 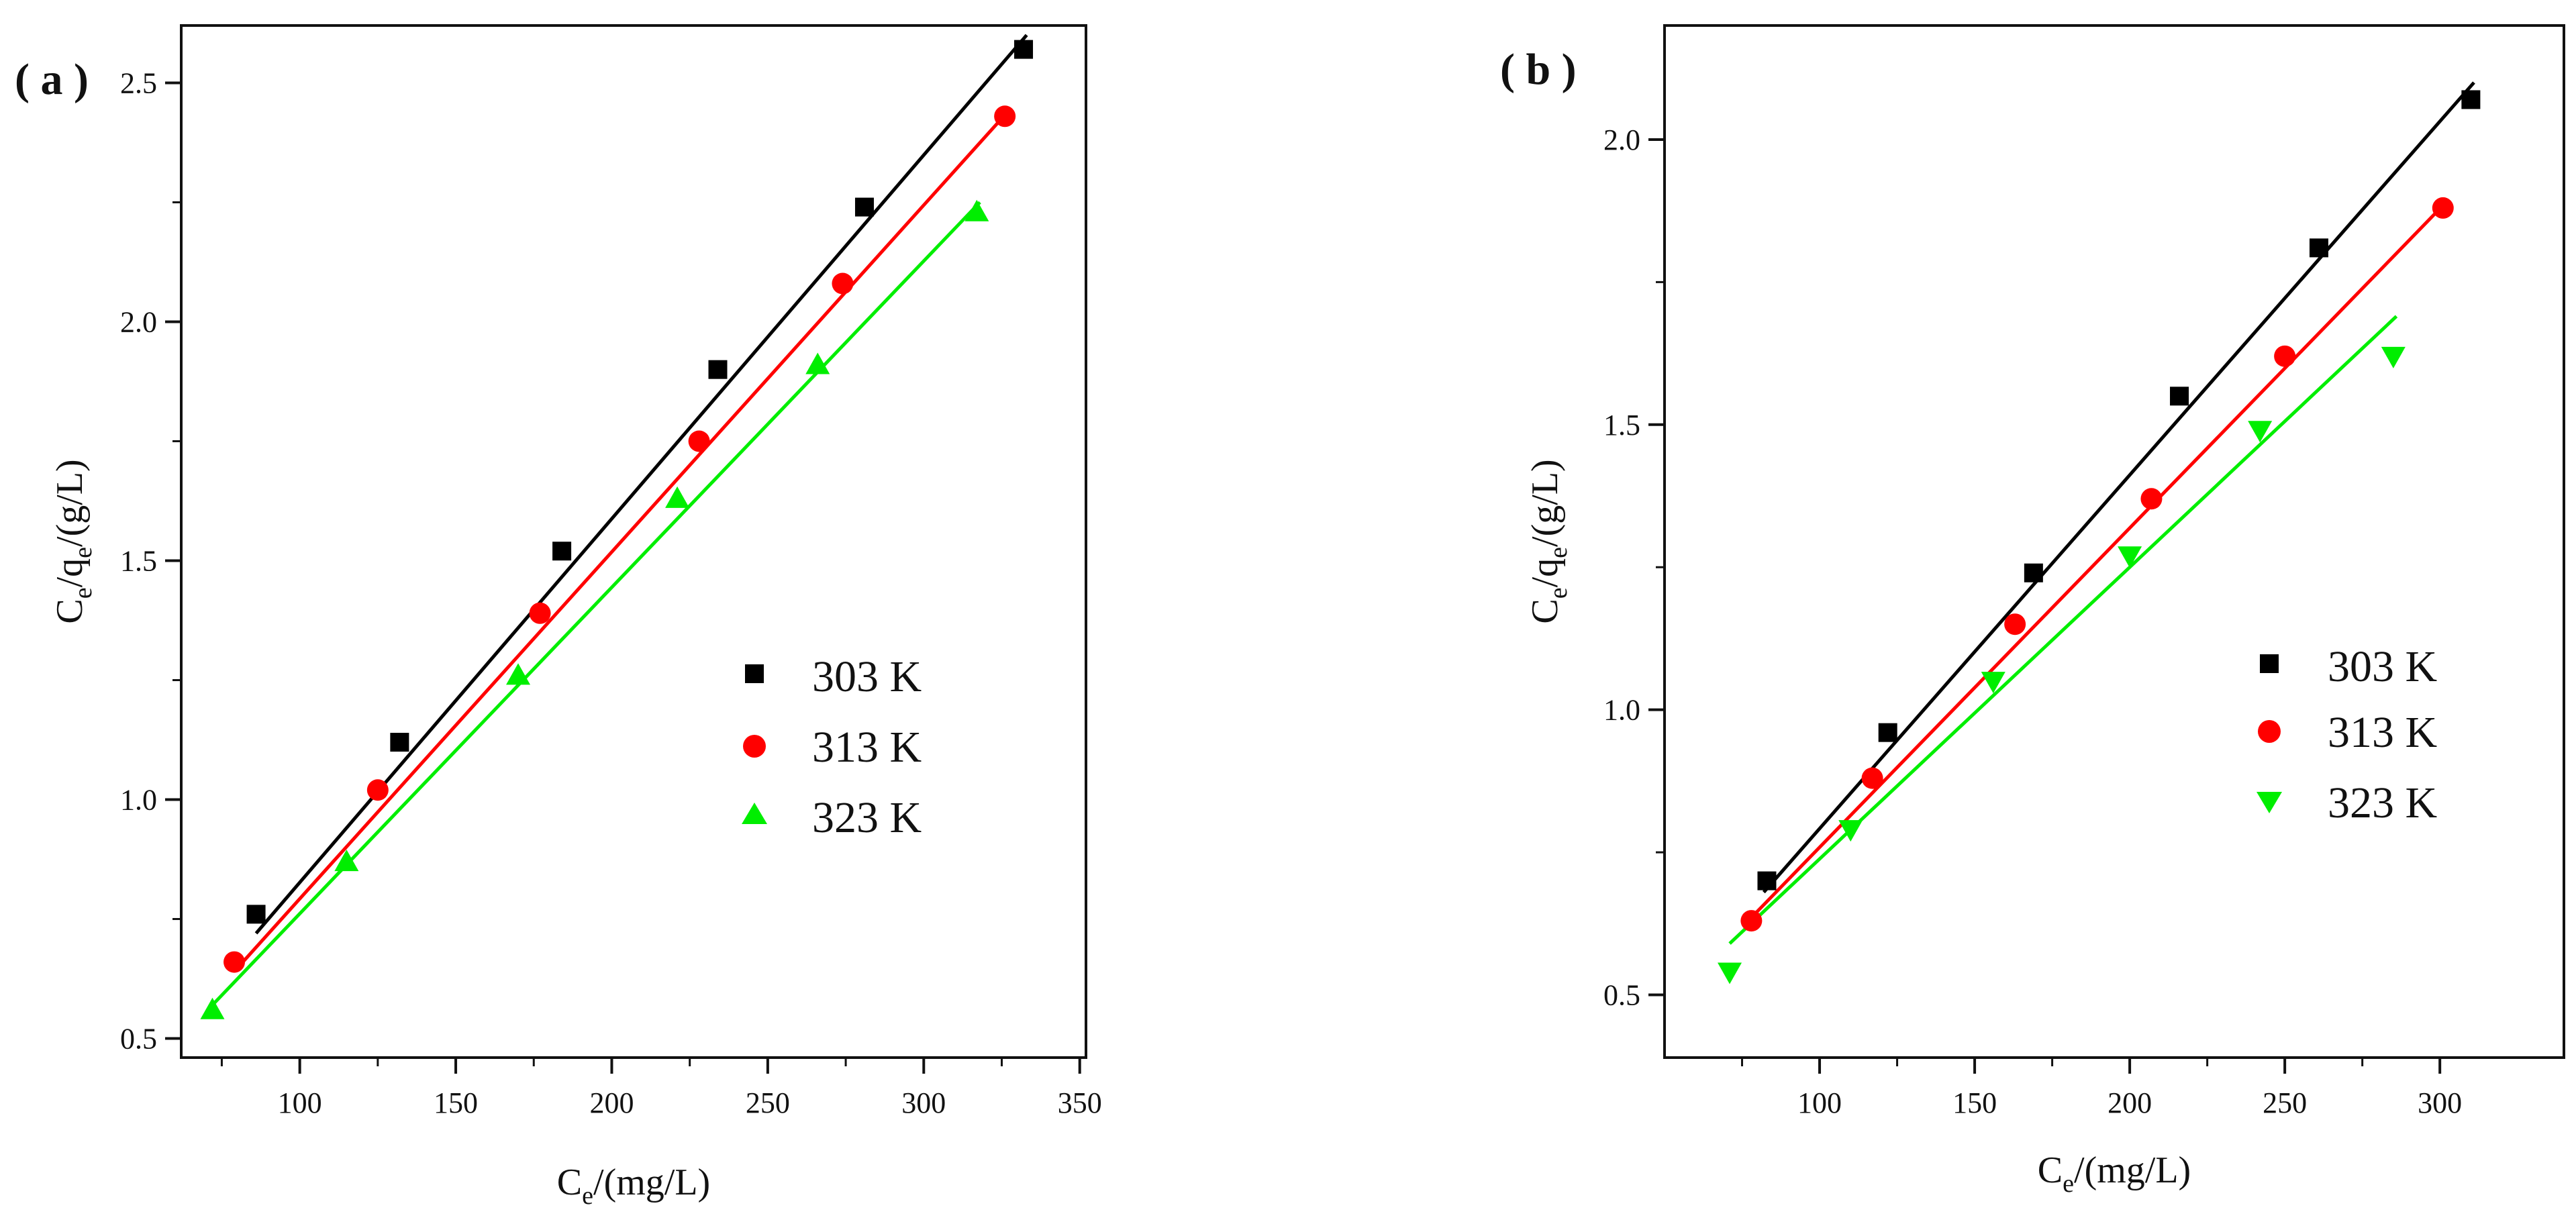 What do you see at coordinates (2101, 1088) in the screenshot?
I see `x-ticks: 100 150 200 250 300` at bounding box center [2101, 1088].